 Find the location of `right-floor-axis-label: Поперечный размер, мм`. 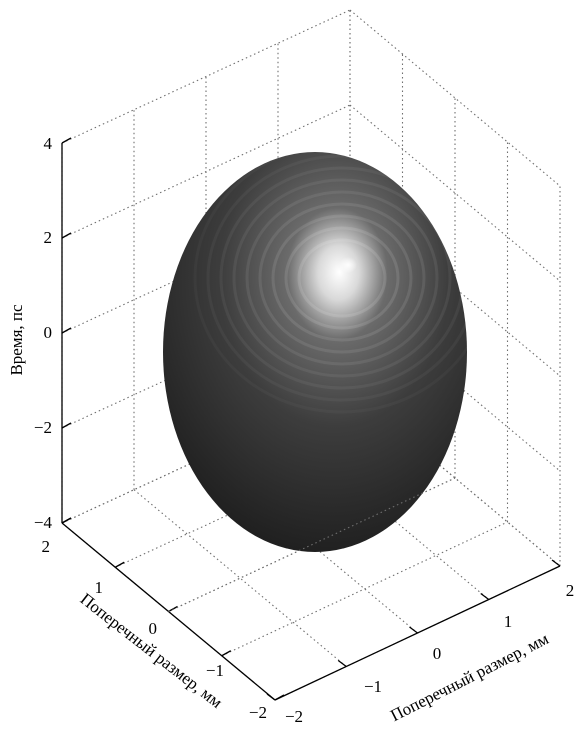

right-floor-axis-label: Поперечный размер, мм is located at coordinates (469, 677).